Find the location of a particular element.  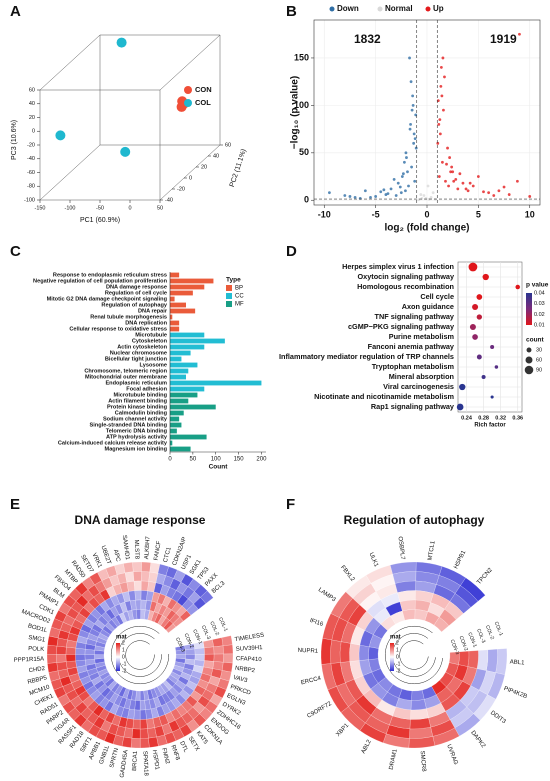

gene-label: RBBP5 is located at coordinates (37, 680).